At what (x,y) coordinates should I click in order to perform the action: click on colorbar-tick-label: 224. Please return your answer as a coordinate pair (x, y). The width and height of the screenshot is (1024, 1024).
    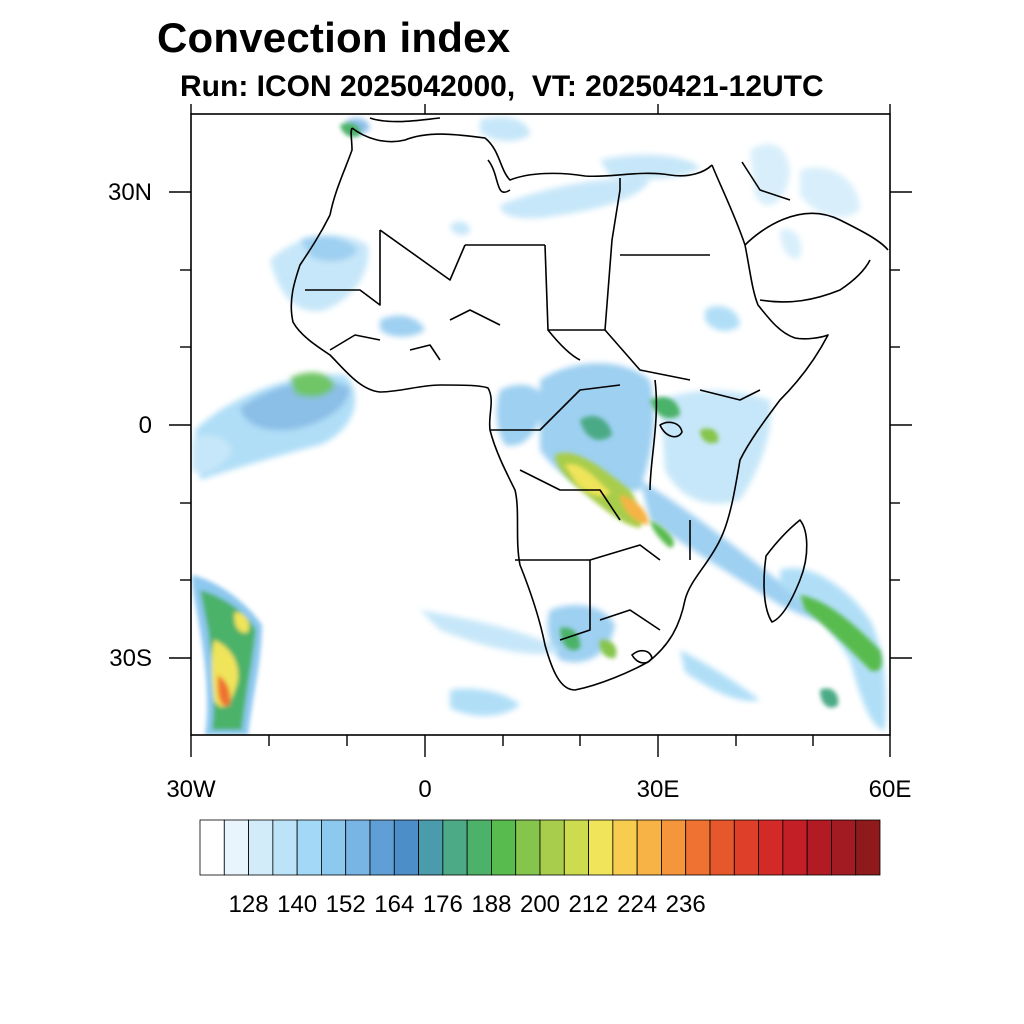
    Looking at the image, I should click on (637, 904).